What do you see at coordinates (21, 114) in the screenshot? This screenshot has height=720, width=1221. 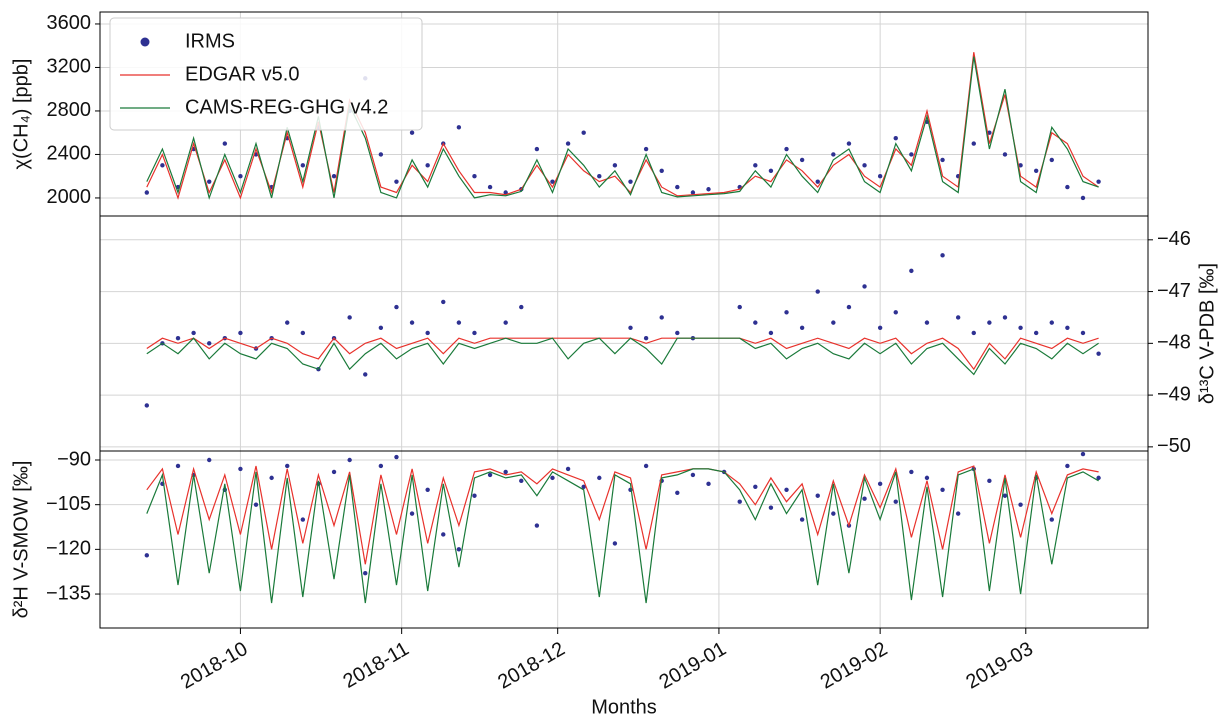 I see `y-axis-label: χ(CH₄) [ppb]` at bounding box center [21, 114].